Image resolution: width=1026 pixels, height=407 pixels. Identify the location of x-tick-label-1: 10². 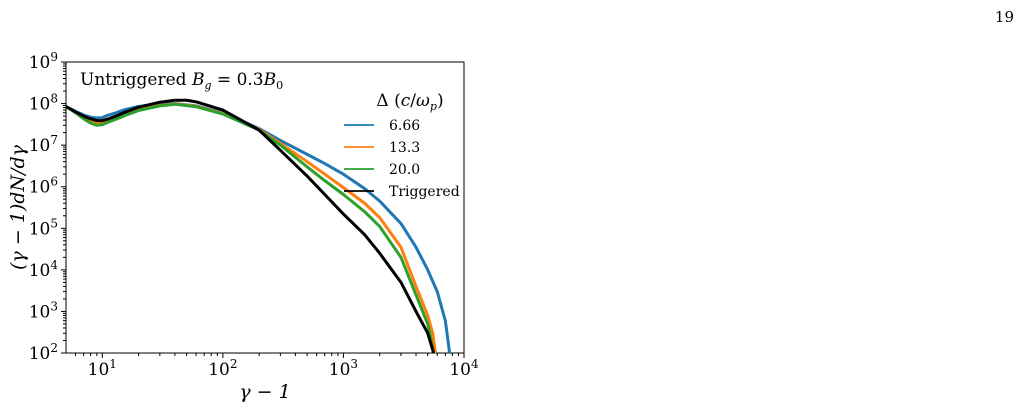
(222, 368).